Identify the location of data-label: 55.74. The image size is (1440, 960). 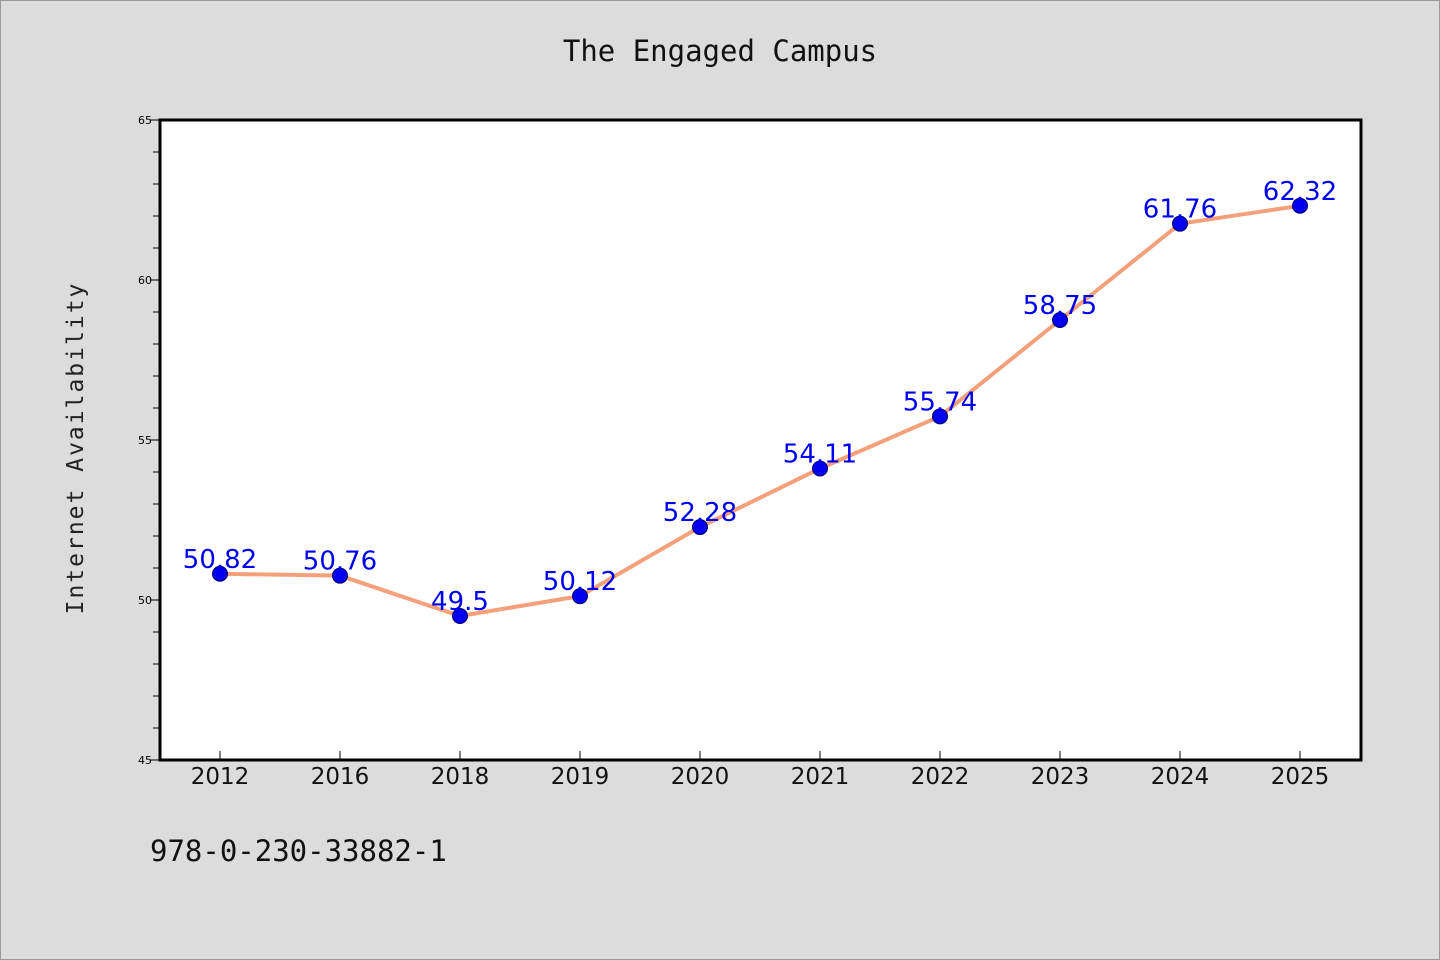
(940, 402).